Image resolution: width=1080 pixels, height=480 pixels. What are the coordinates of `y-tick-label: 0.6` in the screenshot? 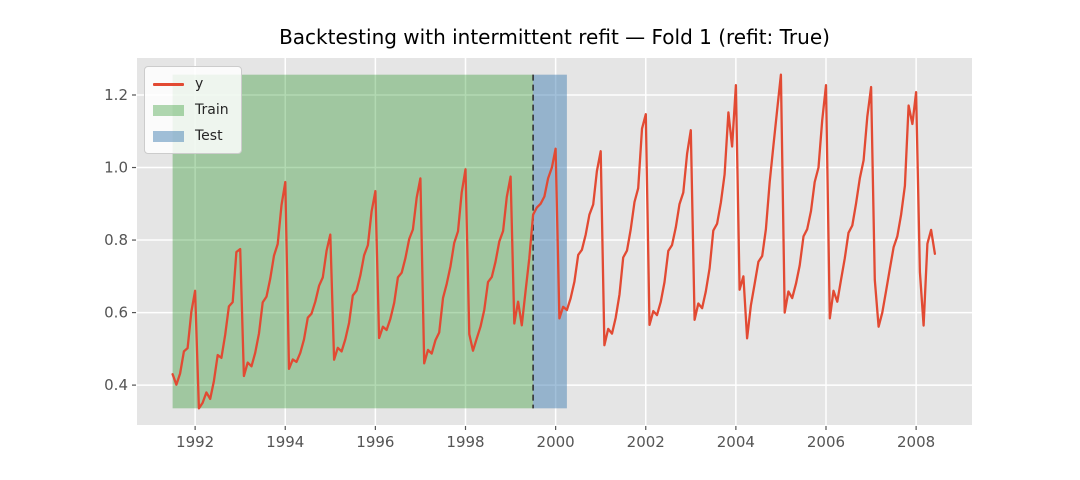 It's located at (116, 313).